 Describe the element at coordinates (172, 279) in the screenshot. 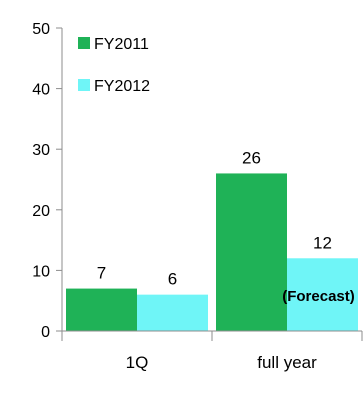

I see `data-label-fy2012-1q: 6` at that location.